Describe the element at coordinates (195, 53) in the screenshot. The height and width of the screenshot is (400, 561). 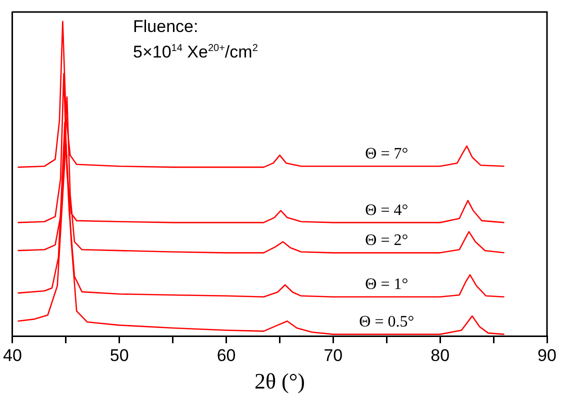
I see `annotation: 5×10$^{14}$ Xe$^{20+}$/cm$^{2}$` at that location.